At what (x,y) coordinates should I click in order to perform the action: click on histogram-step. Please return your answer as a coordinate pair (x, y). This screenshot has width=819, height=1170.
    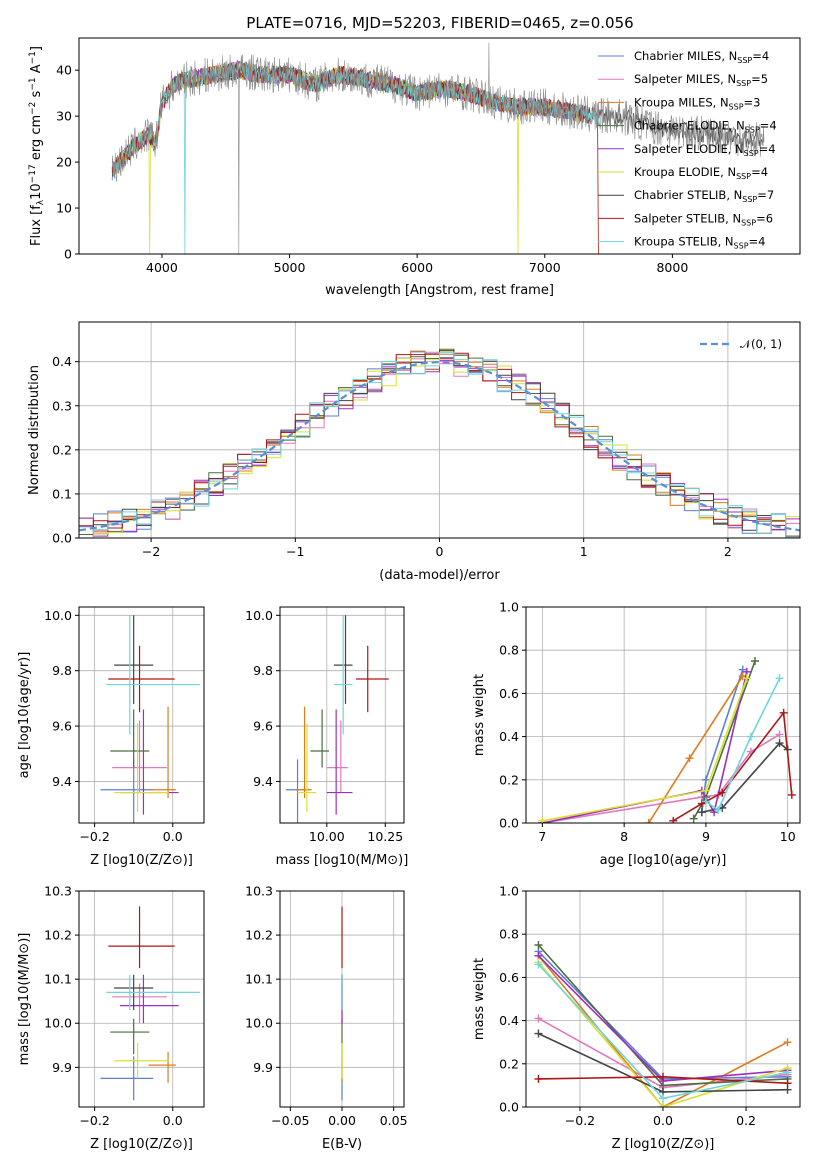
    Looking at the image, I should click on (439, 445).